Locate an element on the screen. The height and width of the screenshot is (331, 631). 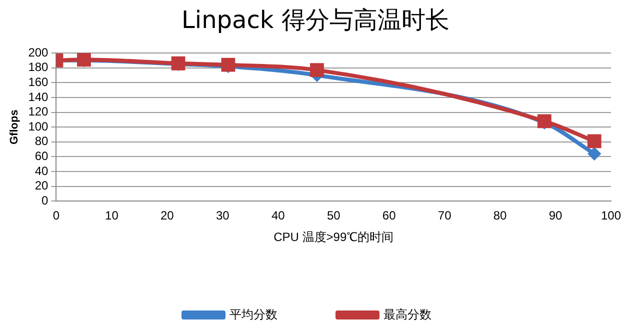
x-tick-label: 80 is located at coordinates (500, 215).